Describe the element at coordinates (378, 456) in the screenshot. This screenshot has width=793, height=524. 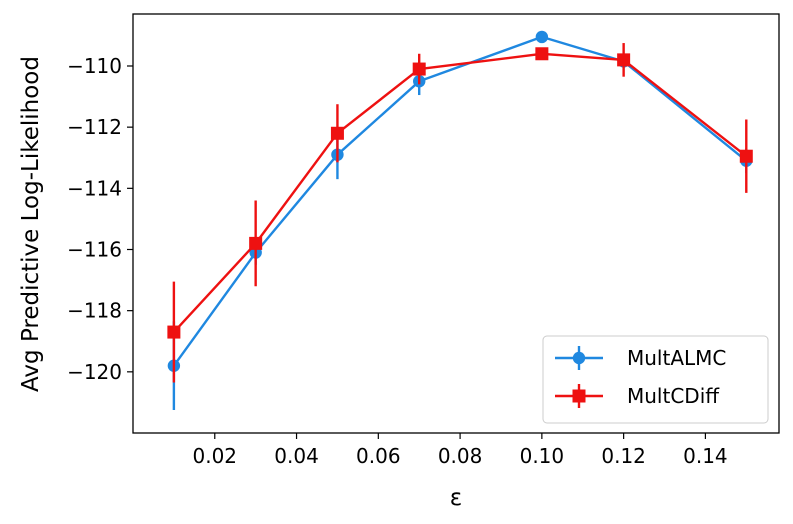
I see `x-tick-label: 0.06` at that location.